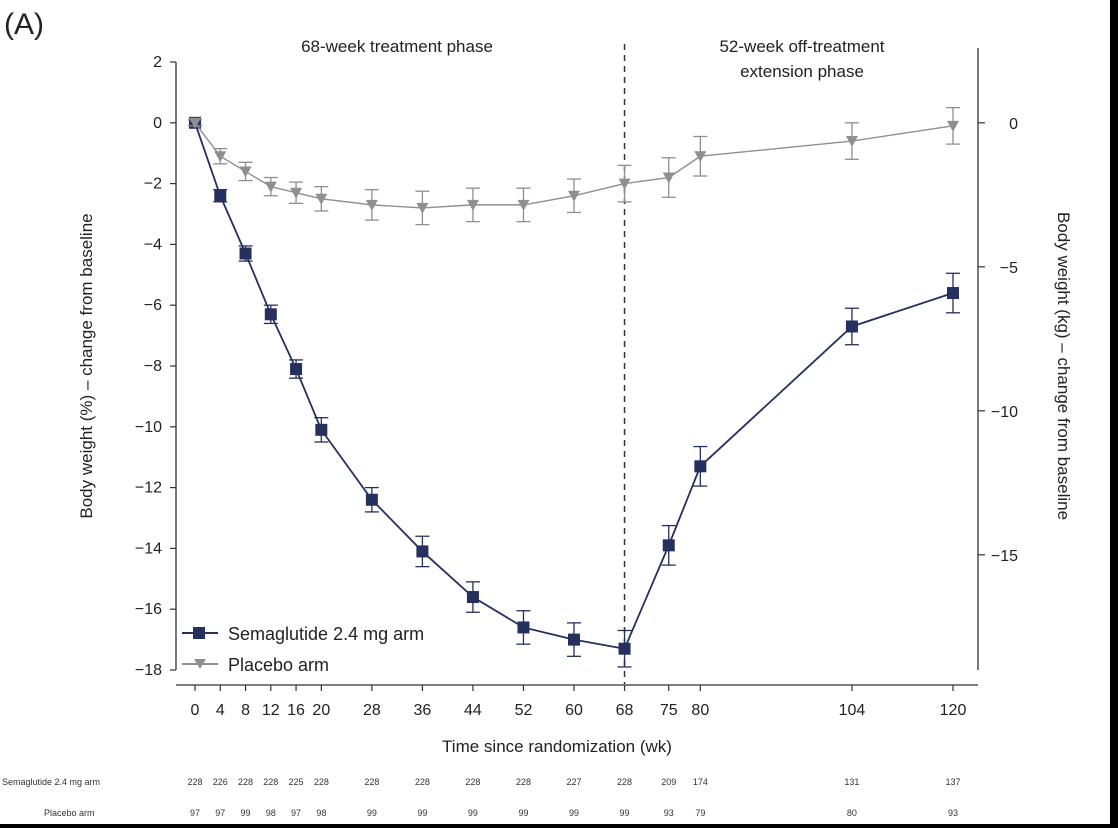 The width and height of the screenshot is (1118, 828). What do you see at coordinates (321, 710) in the screenshot?
I see `x-tick-label: 20` at bounding box center [321, 710].